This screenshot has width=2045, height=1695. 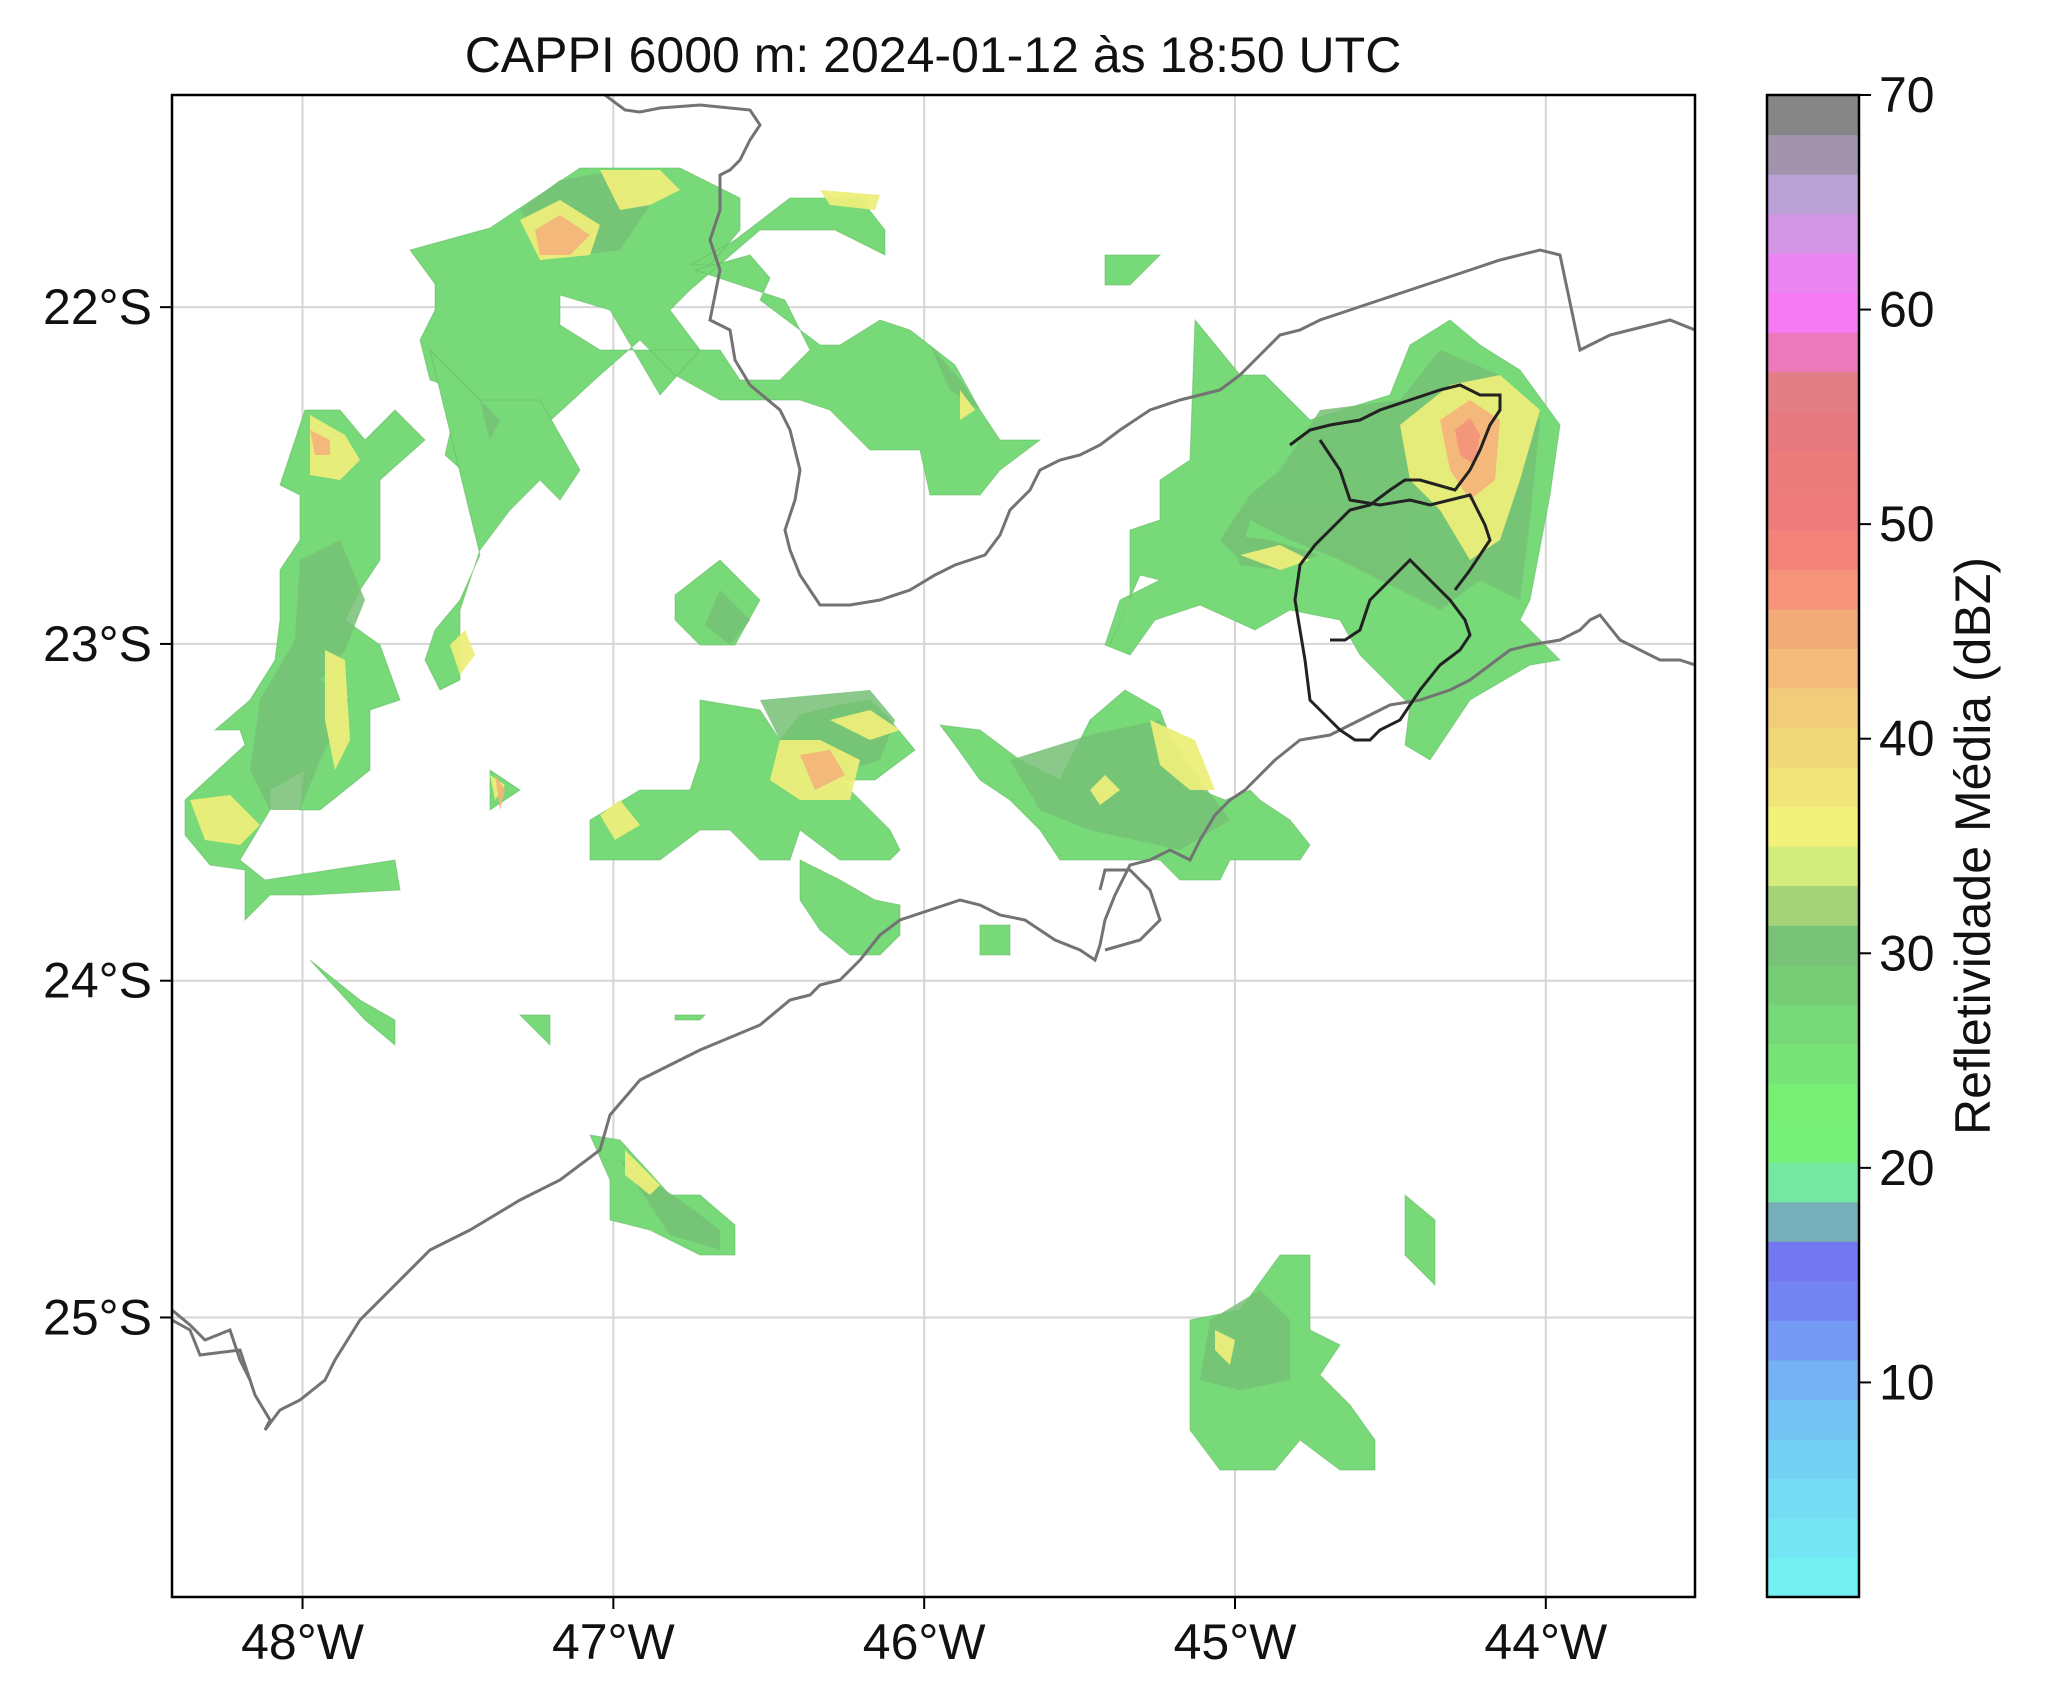 I want to click on colorbar-tick-label: 40, so click(x=1907, y=739).